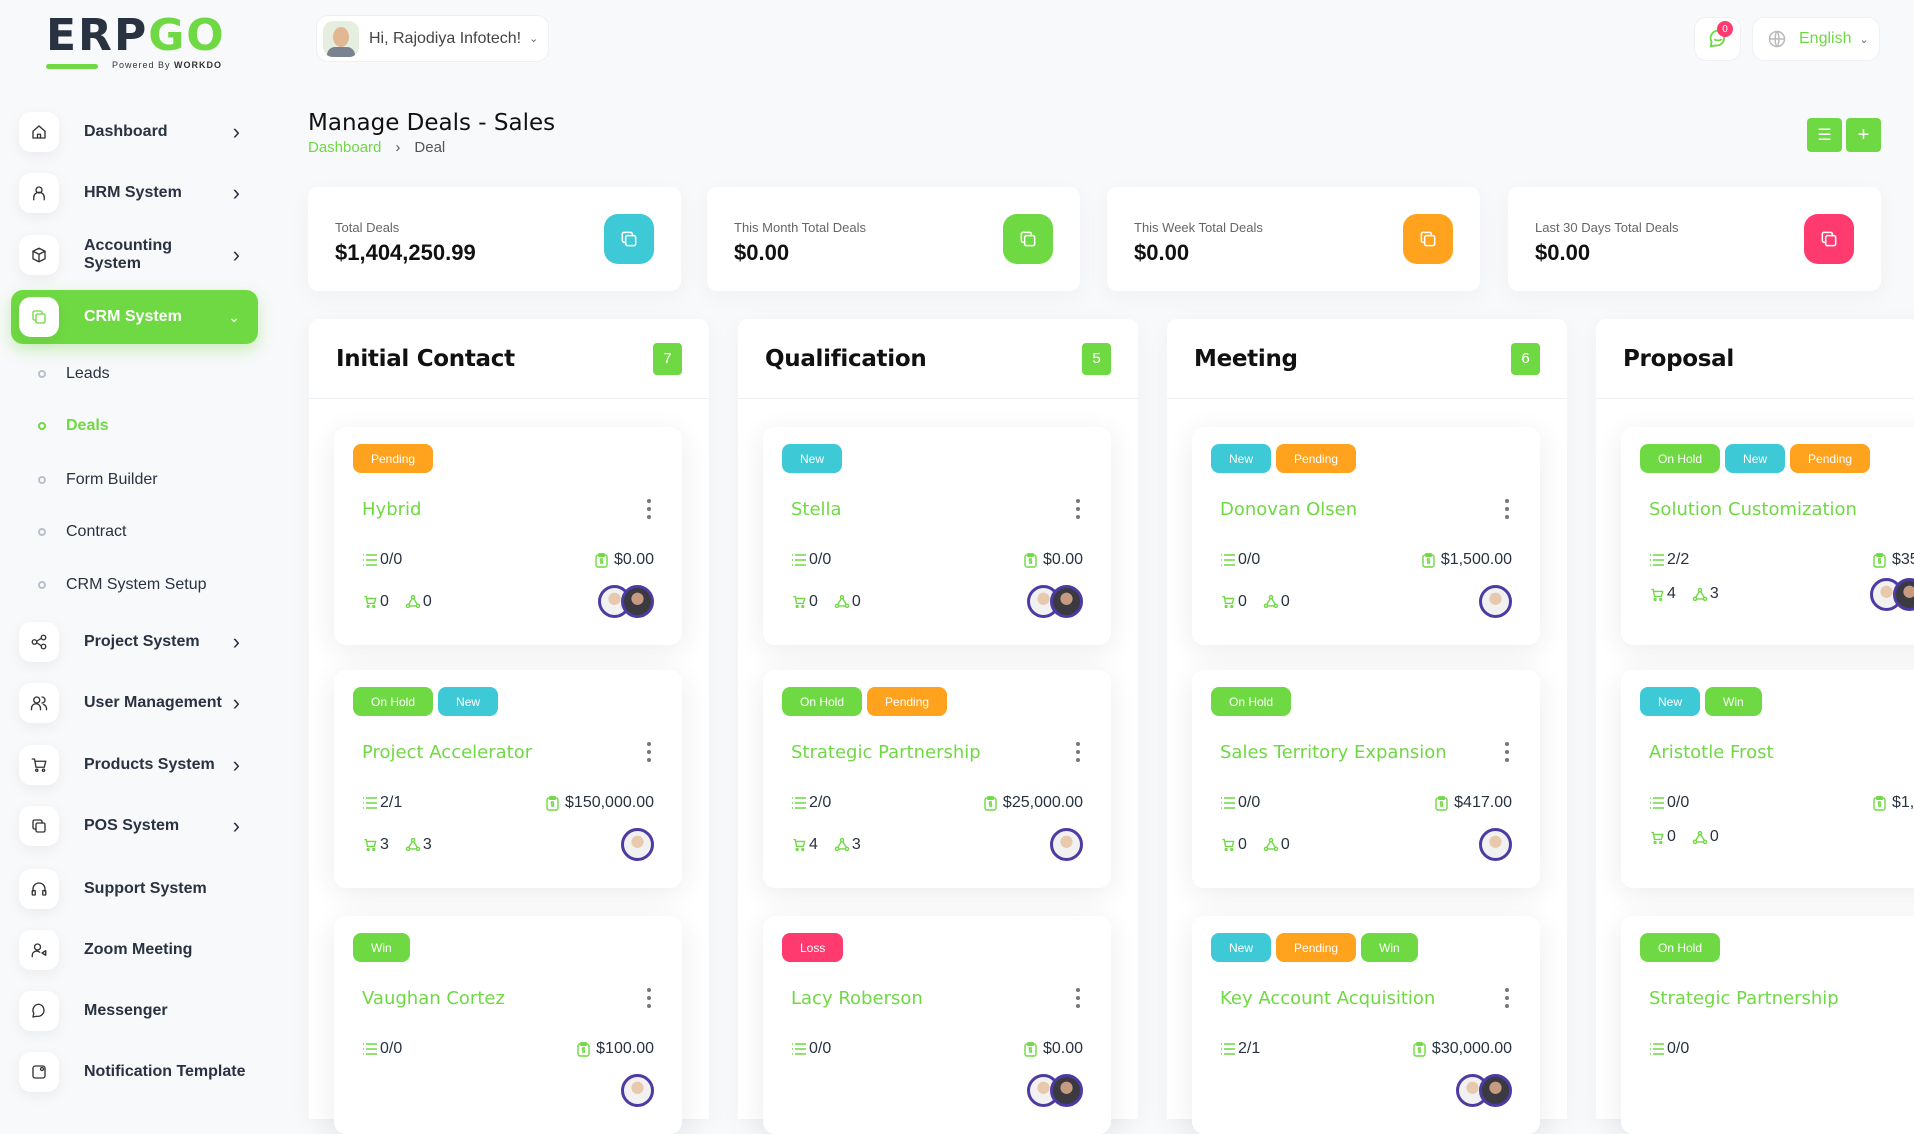  Describe the element at coordinates (134, 765) in the screenshot. I see `sidebar-item-products-system: Products System ›` at that location.